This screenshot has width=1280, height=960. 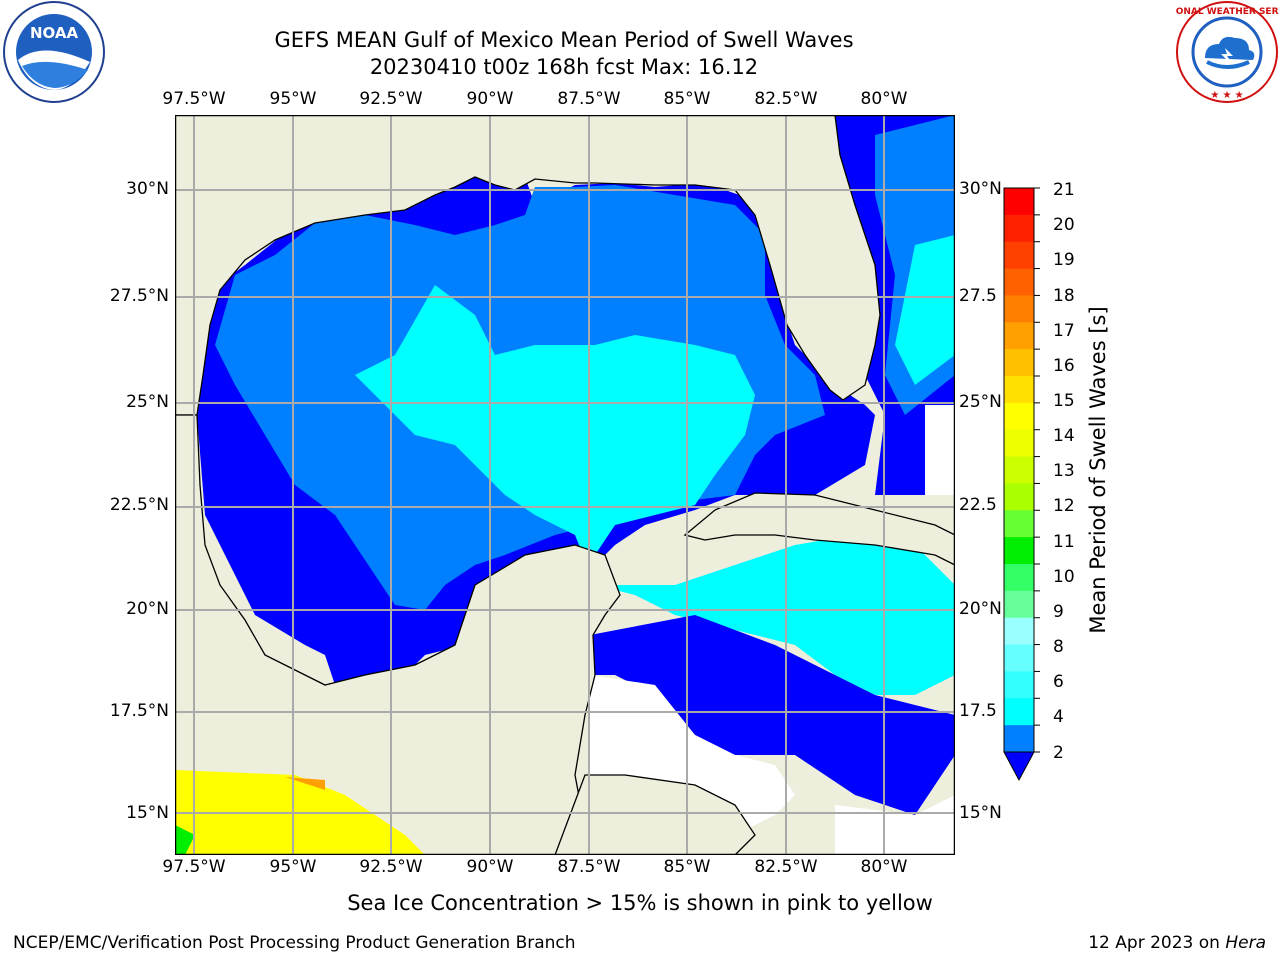 I want to click on colorbar-frame, so click(x=1019, y=470).